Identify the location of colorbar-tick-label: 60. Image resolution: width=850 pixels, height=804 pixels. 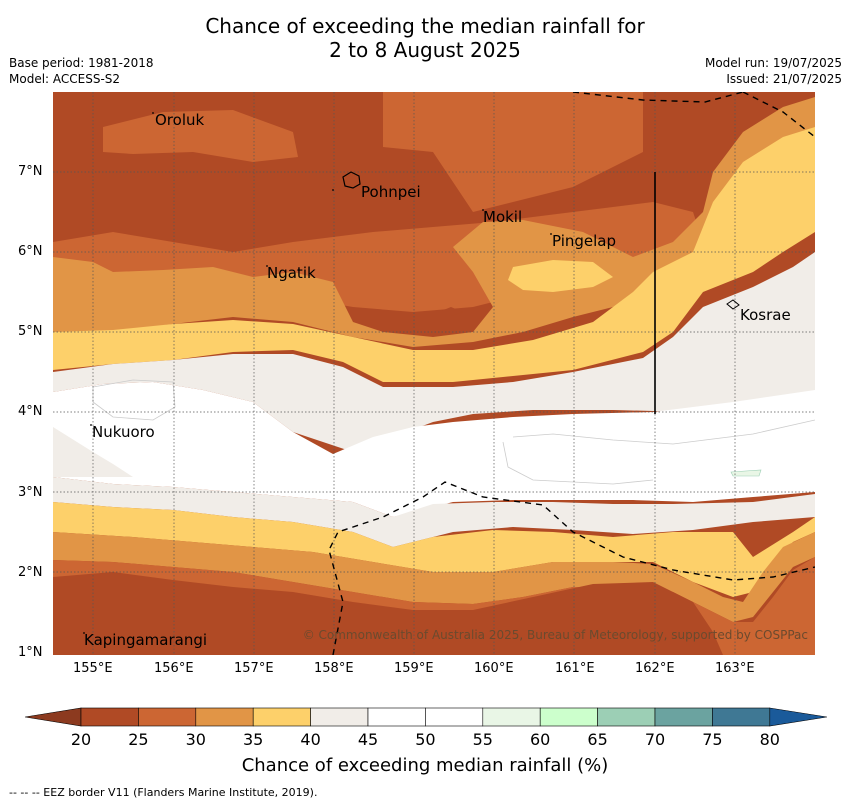
(540, 739).